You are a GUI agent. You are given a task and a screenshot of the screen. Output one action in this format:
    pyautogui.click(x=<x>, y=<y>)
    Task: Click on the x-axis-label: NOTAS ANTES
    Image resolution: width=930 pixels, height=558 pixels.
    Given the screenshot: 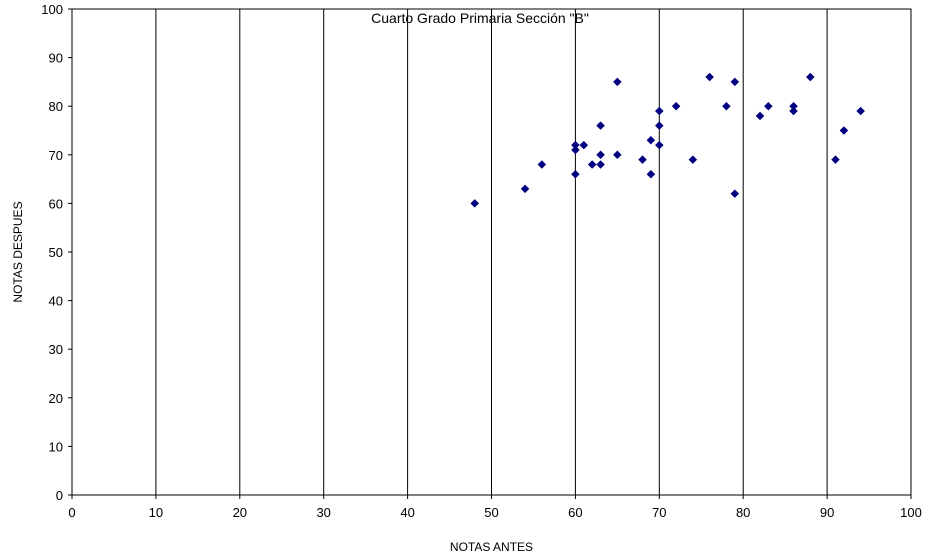 What is the action you would take?
    pyautogui.click(x=491, y=547)
    